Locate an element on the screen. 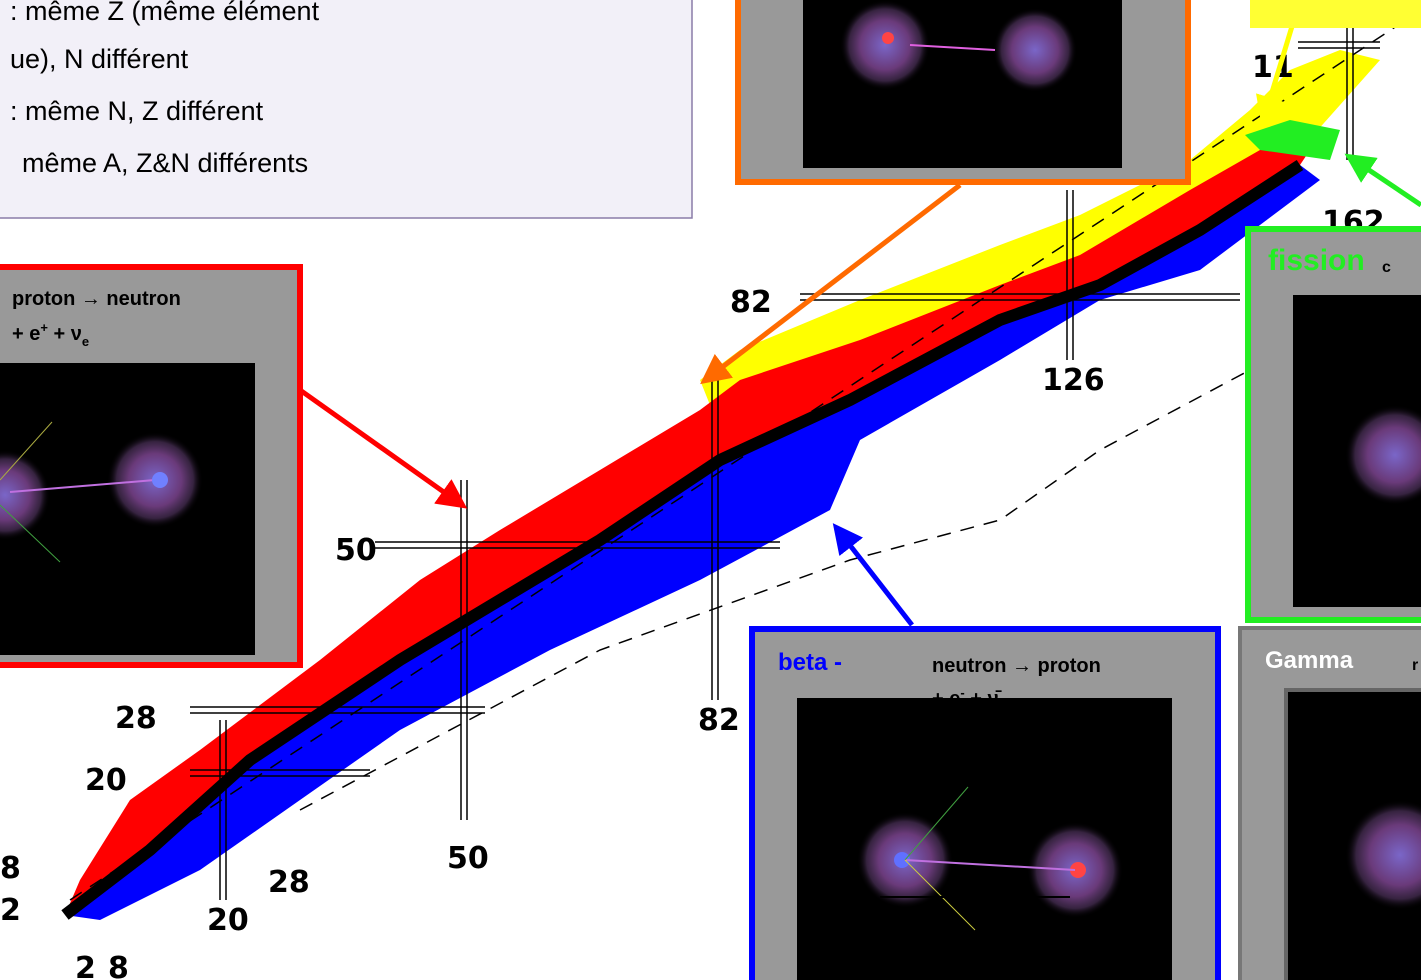  definition: : même N, Z différent is located at coordinates (137, 111).